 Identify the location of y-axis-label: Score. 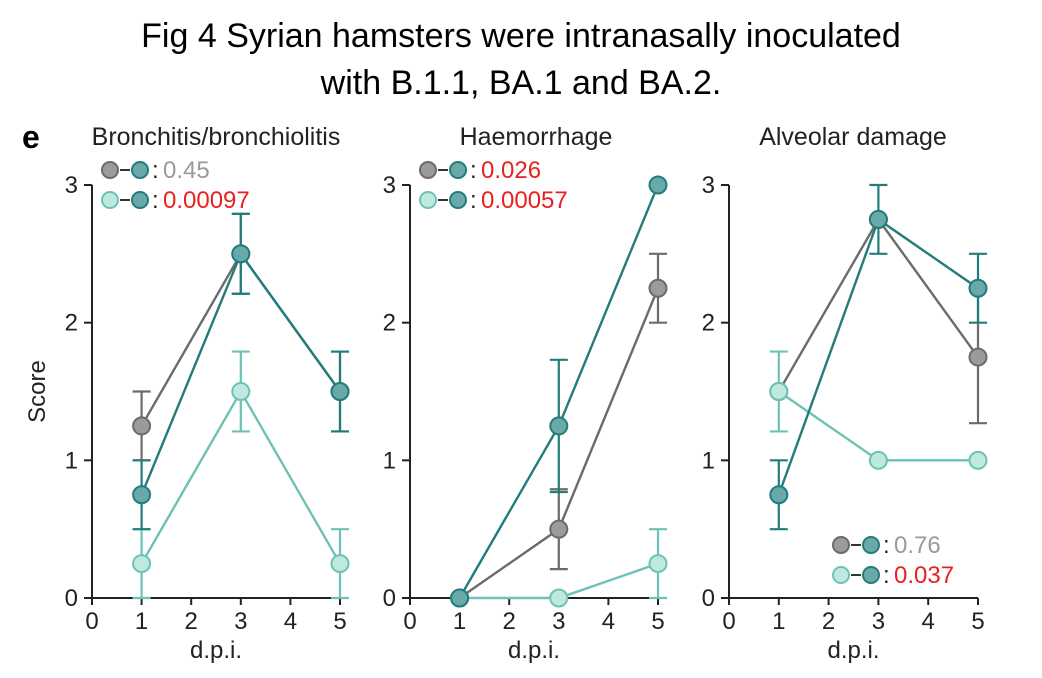
(37, 391).